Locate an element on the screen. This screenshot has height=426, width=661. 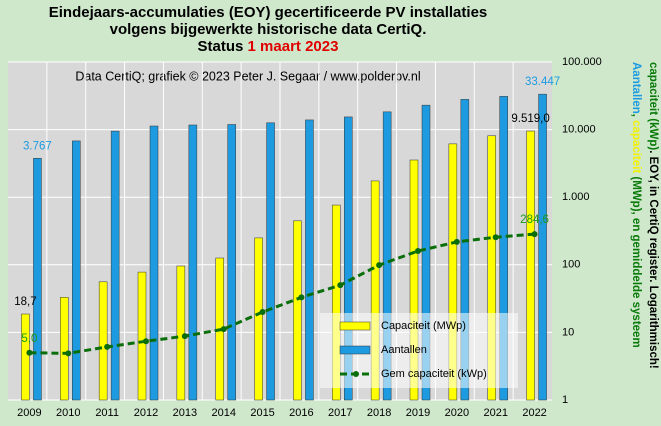
x-tick-label: 2019 is located at coordinates (418, 413).